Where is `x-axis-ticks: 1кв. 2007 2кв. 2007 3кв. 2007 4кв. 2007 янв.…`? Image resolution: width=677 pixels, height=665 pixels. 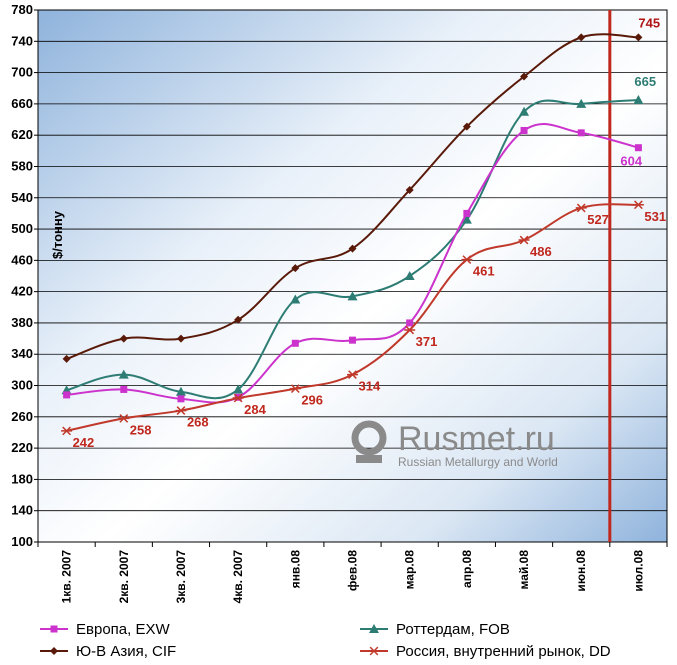 x-axis-ticks: 1кв. 2007 2кв. 2007 3кв. 2007 4кв. 2007 янв.… is located at coordinates (352, 573).